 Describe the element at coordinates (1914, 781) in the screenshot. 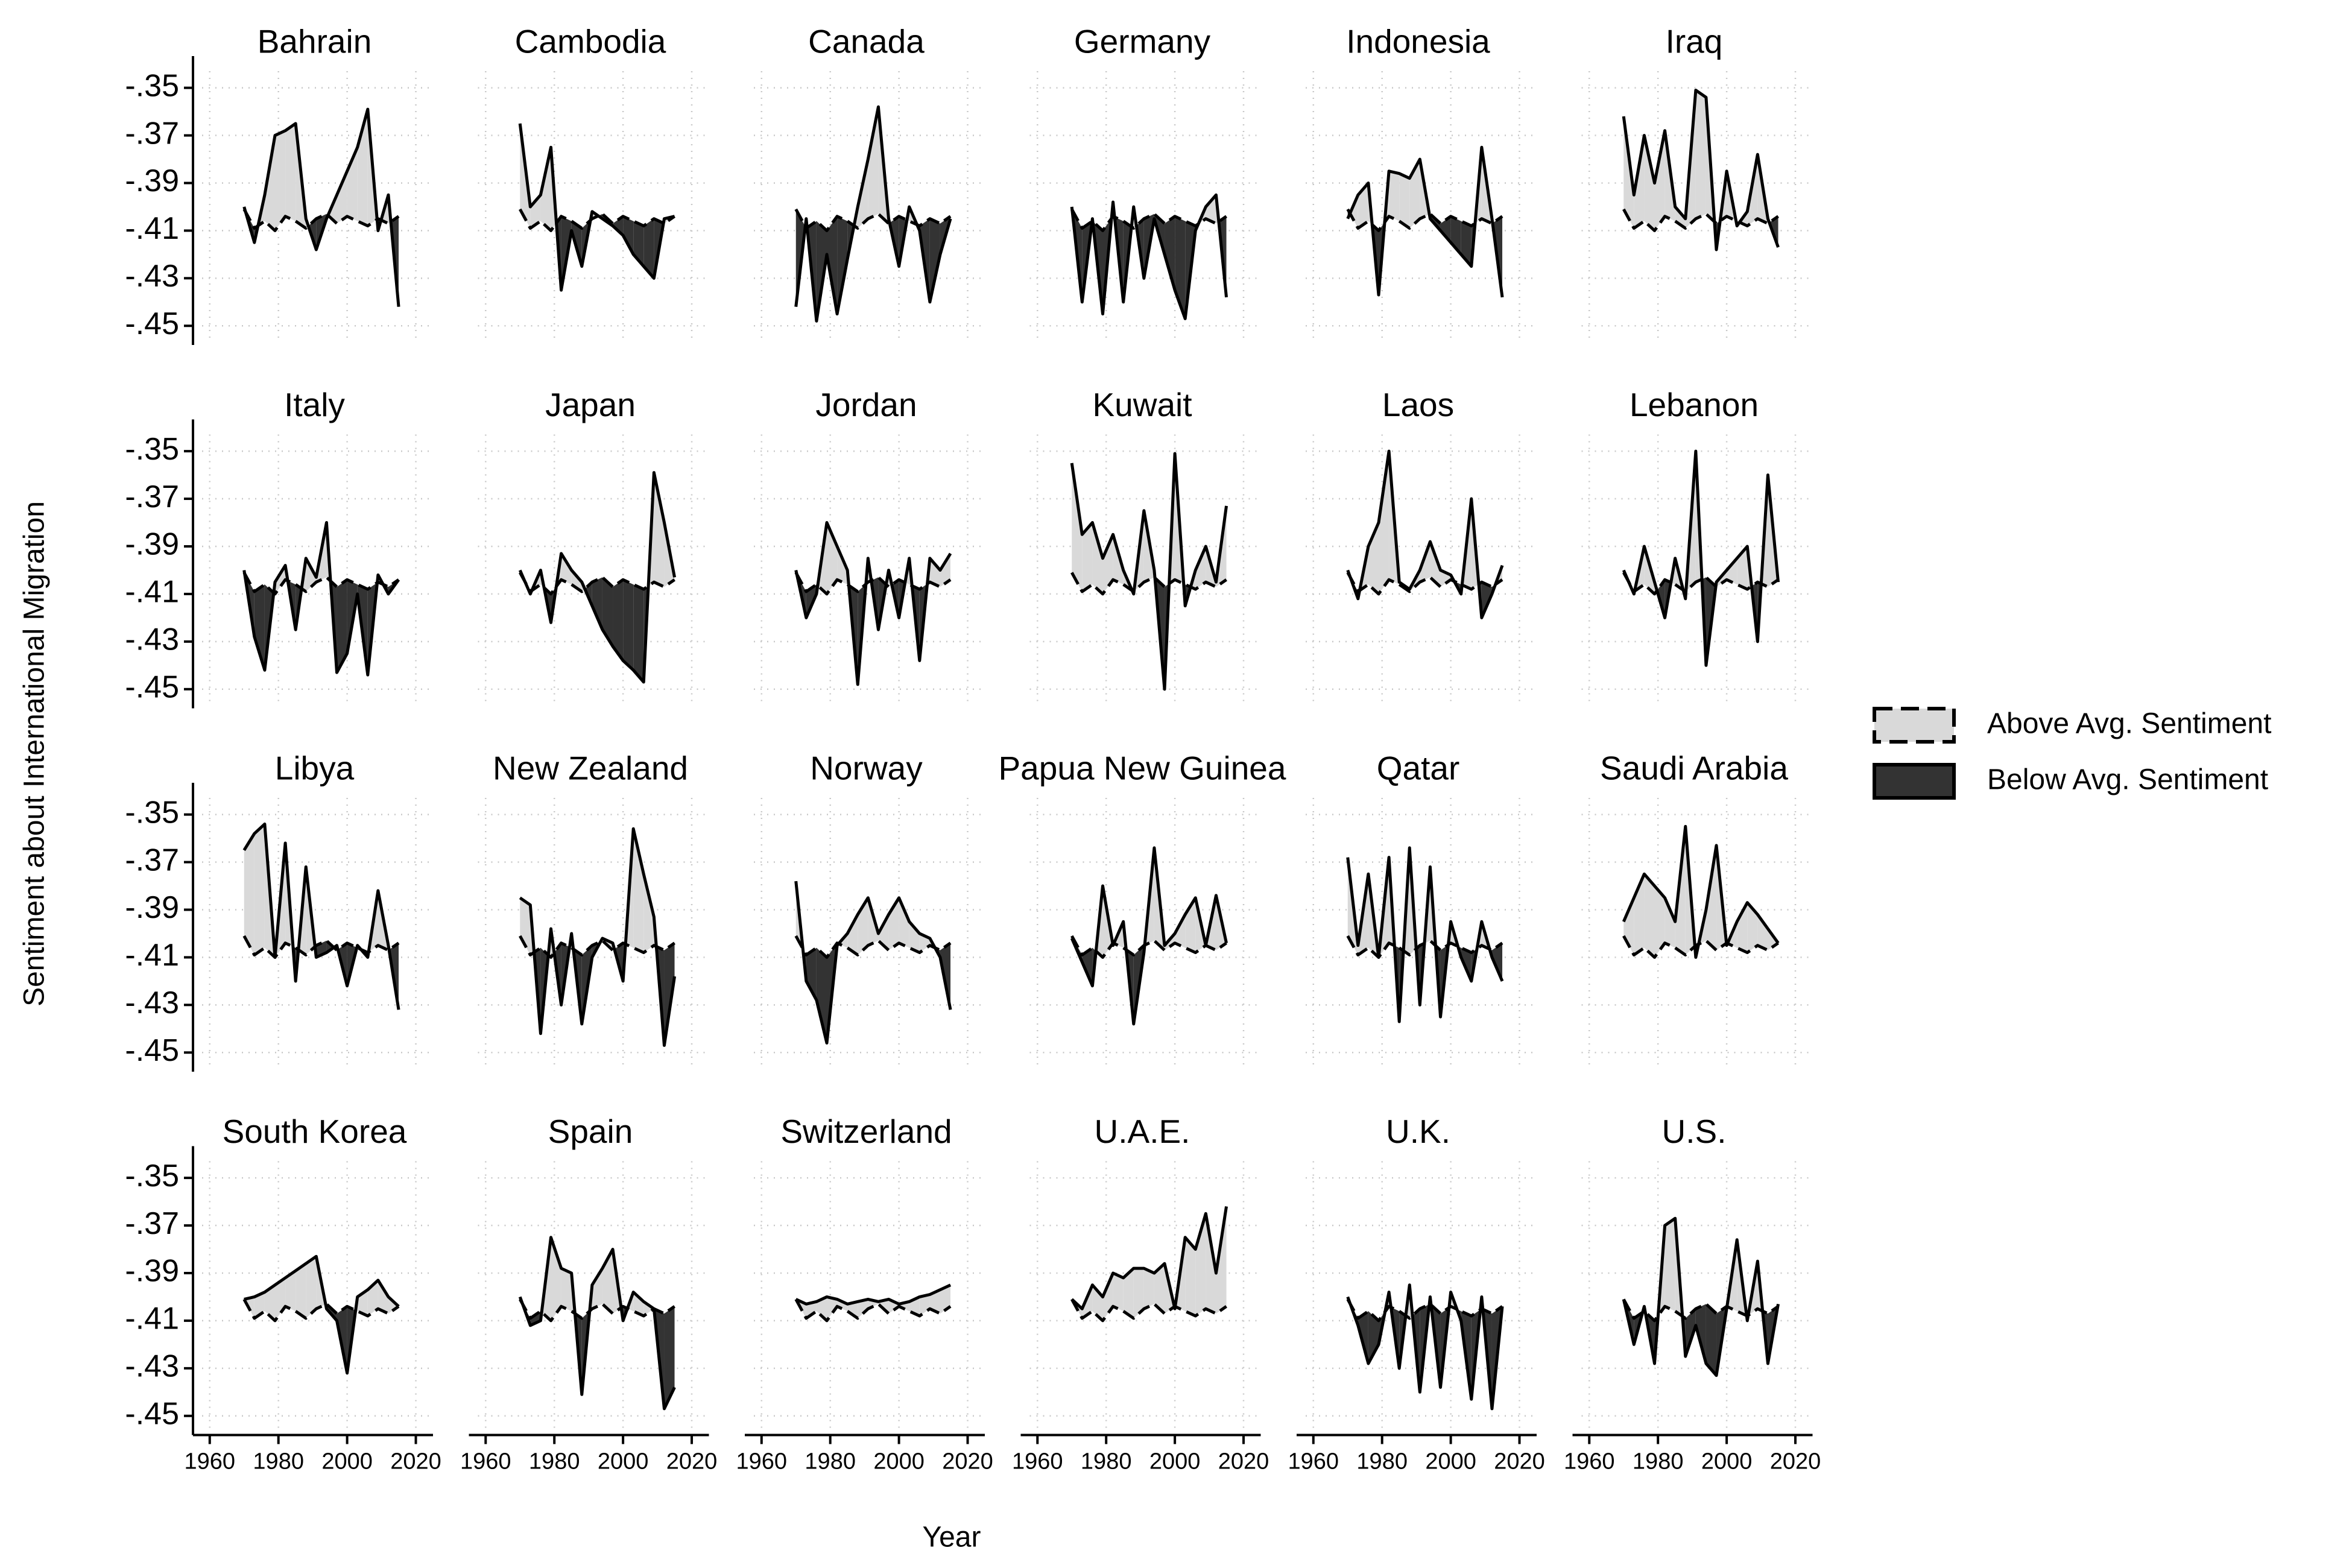

I see `legend-swatch` at that location.